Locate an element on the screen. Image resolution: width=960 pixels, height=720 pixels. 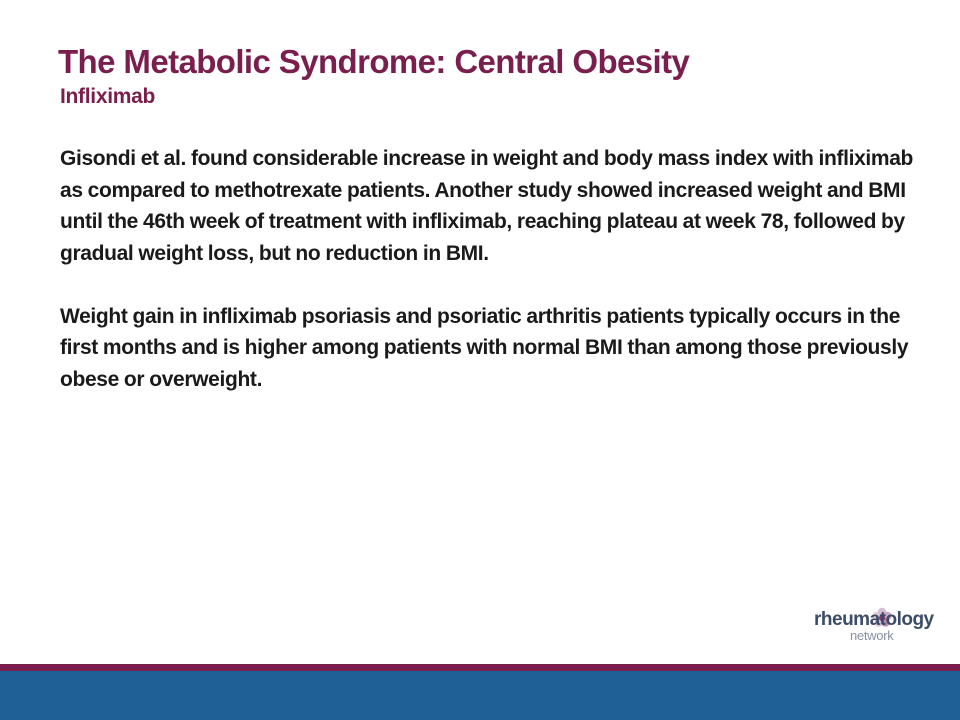
logo-wordmark: rheumatology is located at coordinates (874, 619).